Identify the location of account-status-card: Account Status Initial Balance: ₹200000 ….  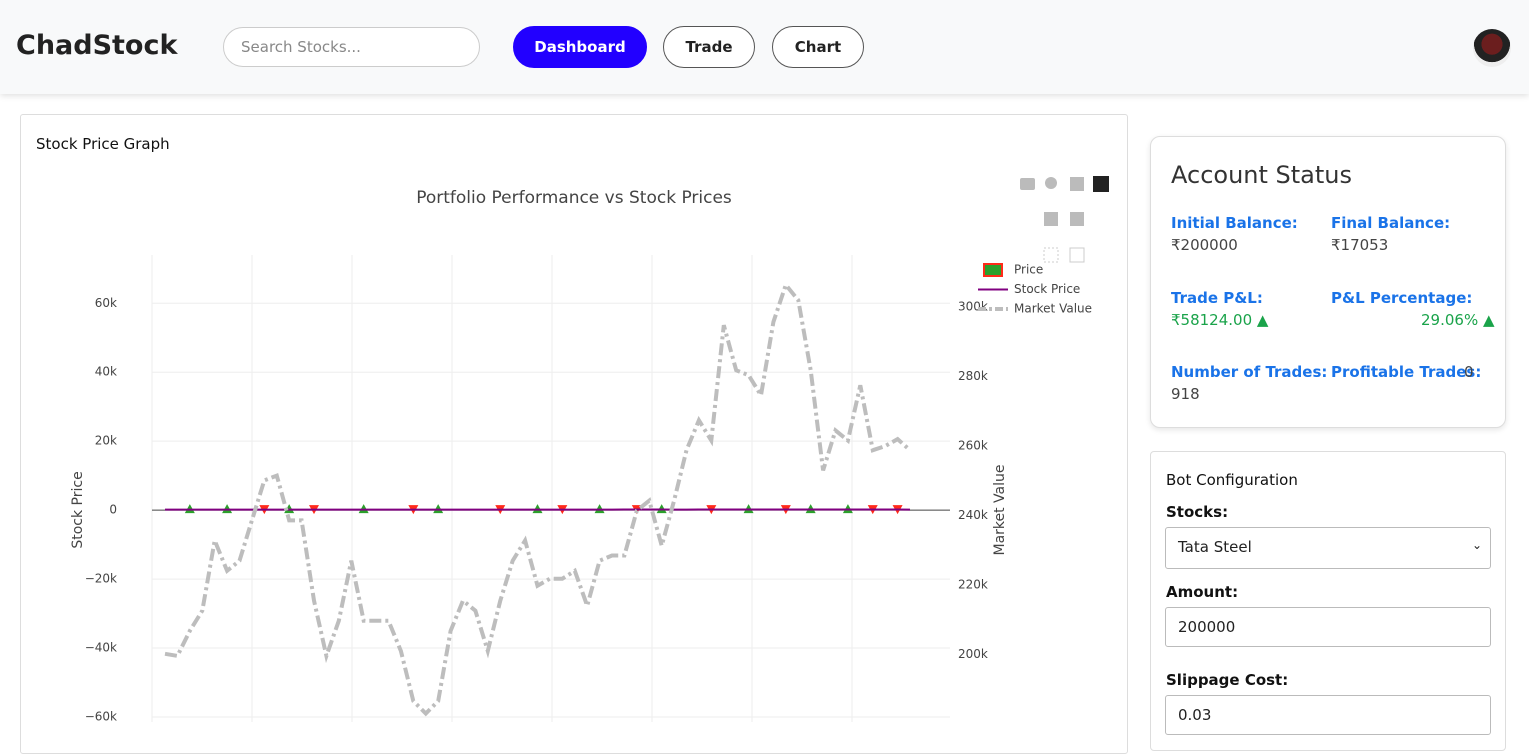
(1328, 282).